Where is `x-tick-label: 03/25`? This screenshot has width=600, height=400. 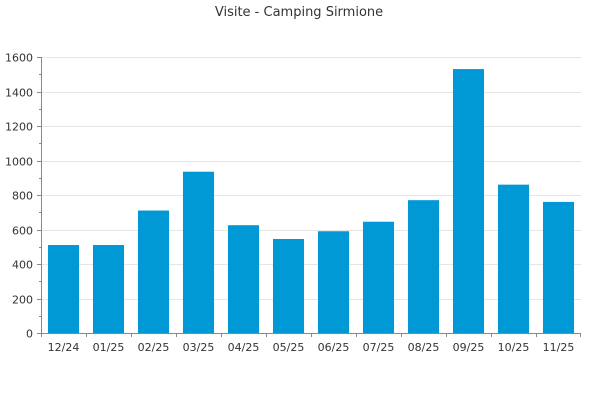 x-tick-label: 03/25 is located at coordinates (199, 347).